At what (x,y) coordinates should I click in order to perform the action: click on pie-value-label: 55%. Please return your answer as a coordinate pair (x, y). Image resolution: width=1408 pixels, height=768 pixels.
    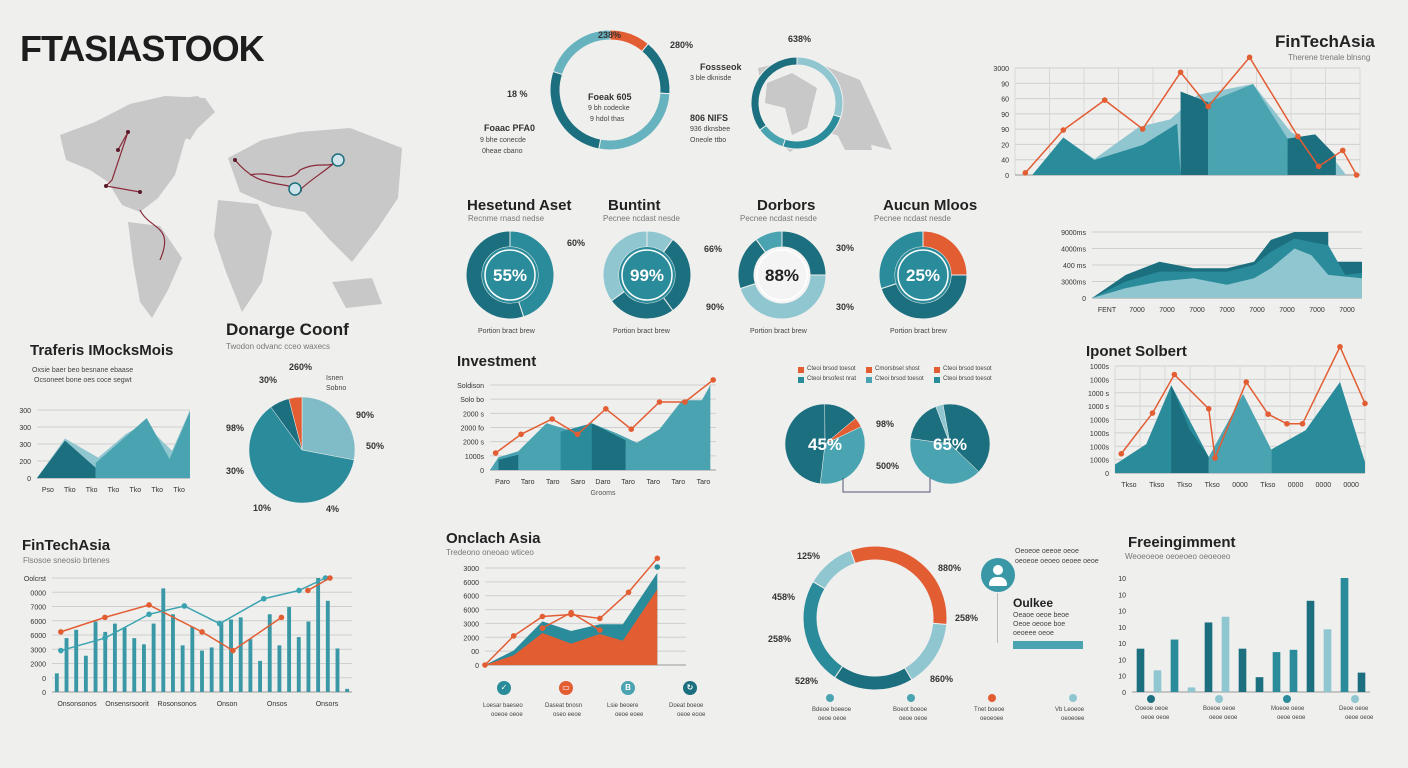
    Looking at the image, I should click on (510, 275).